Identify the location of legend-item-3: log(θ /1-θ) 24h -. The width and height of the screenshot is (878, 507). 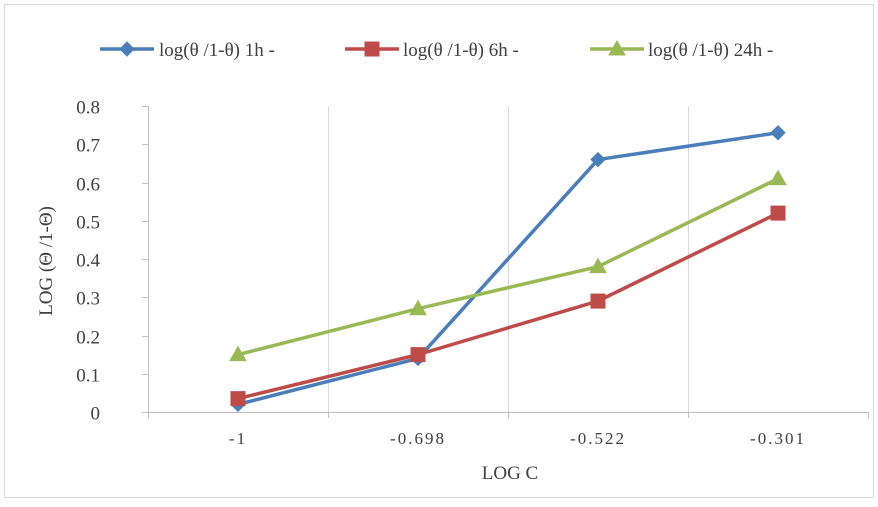
(681, 50).